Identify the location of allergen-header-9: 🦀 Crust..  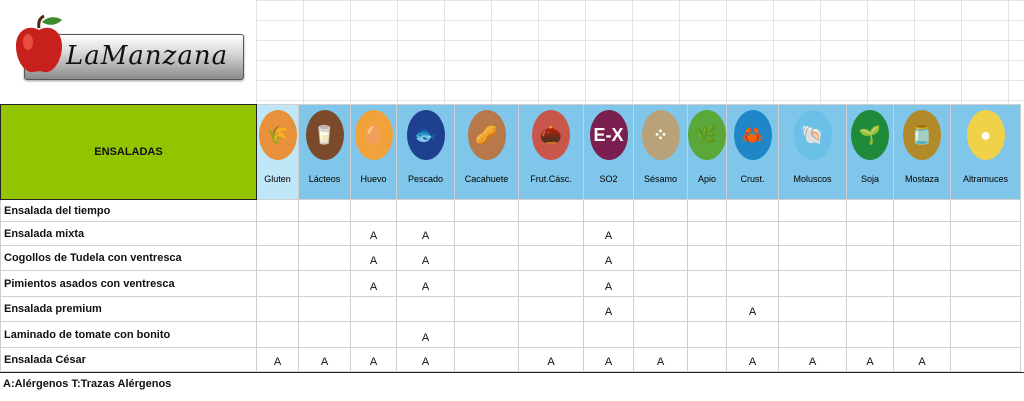
(752, 152).